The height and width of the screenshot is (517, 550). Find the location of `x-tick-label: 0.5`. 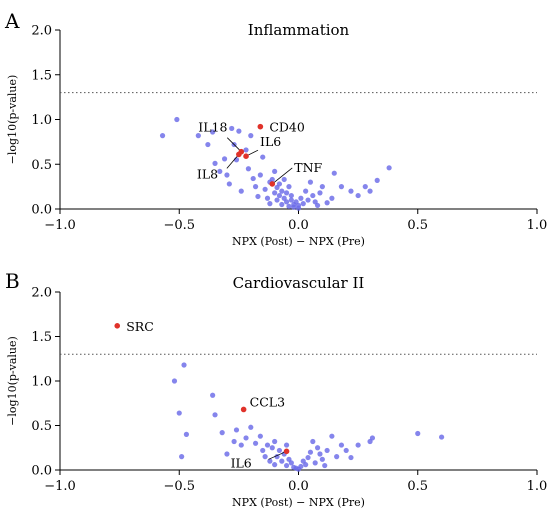

x-tick-label: 0.5 is located at coordinates (417, 225).